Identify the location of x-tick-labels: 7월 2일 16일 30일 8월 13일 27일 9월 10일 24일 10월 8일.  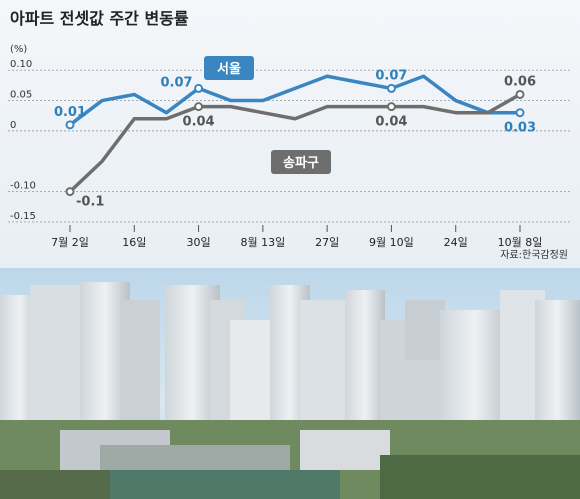
(296, 237).